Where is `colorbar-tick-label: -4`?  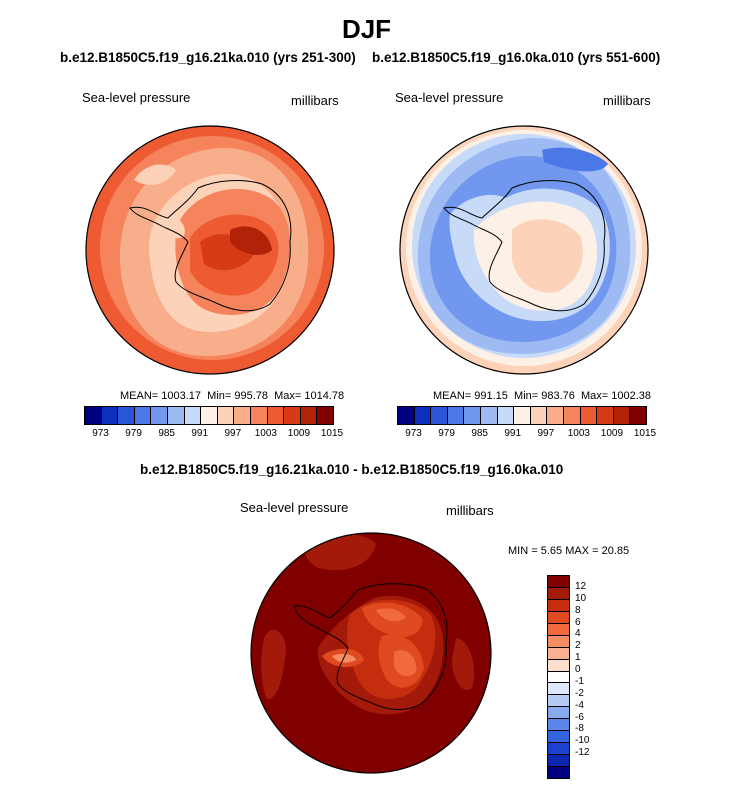 colorbar-tick-label: -4 is located at coordinates (579, 705).